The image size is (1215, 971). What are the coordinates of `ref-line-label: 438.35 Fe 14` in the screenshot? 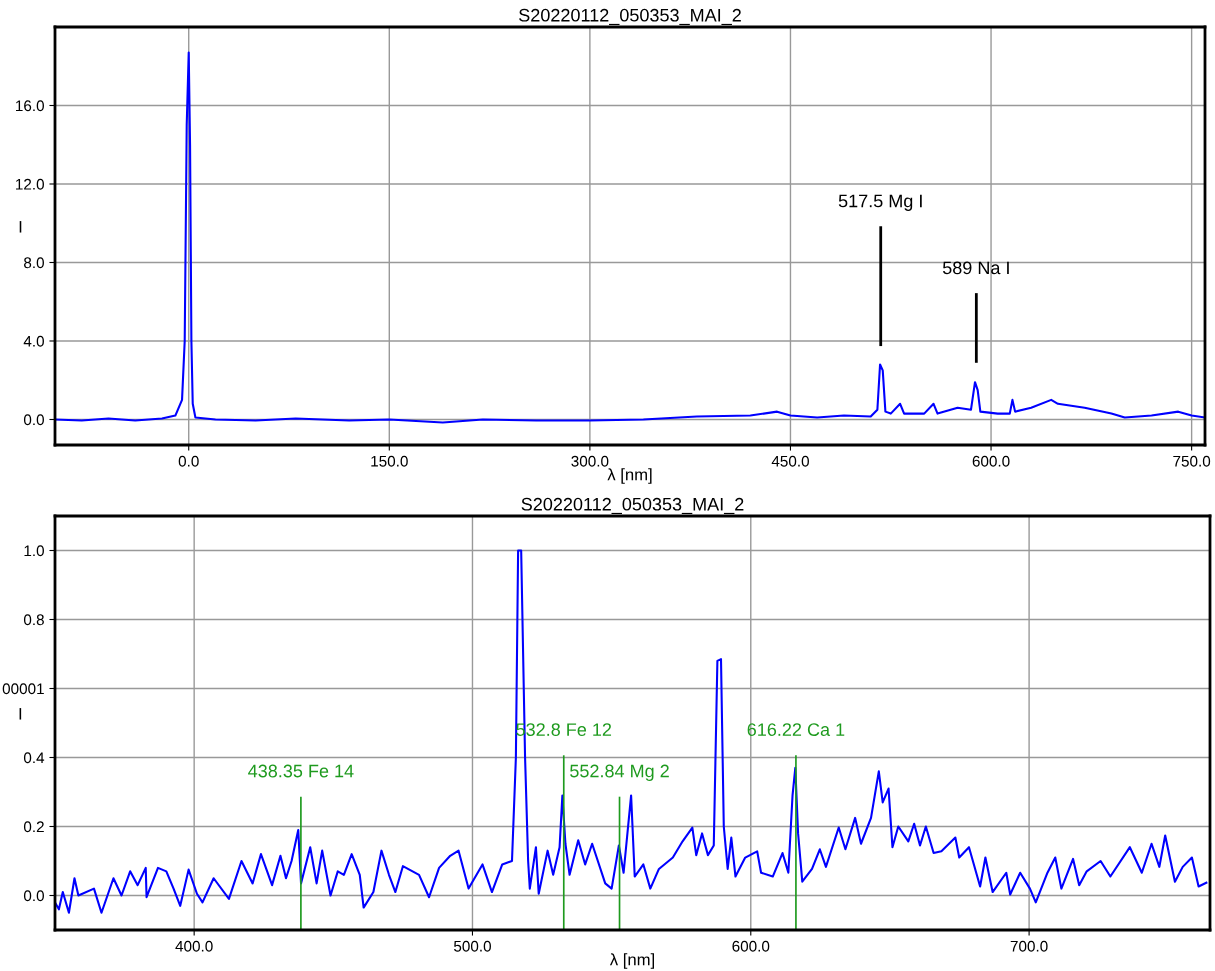 It's located at (301, 771).